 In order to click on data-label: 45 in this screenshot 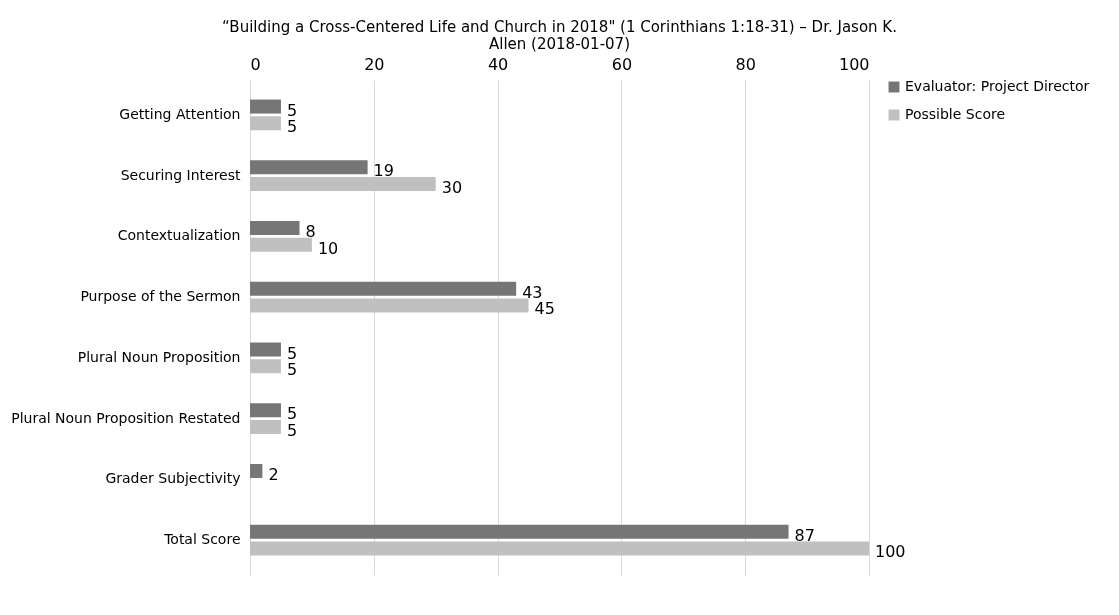, I will do `click(544, 309)`.